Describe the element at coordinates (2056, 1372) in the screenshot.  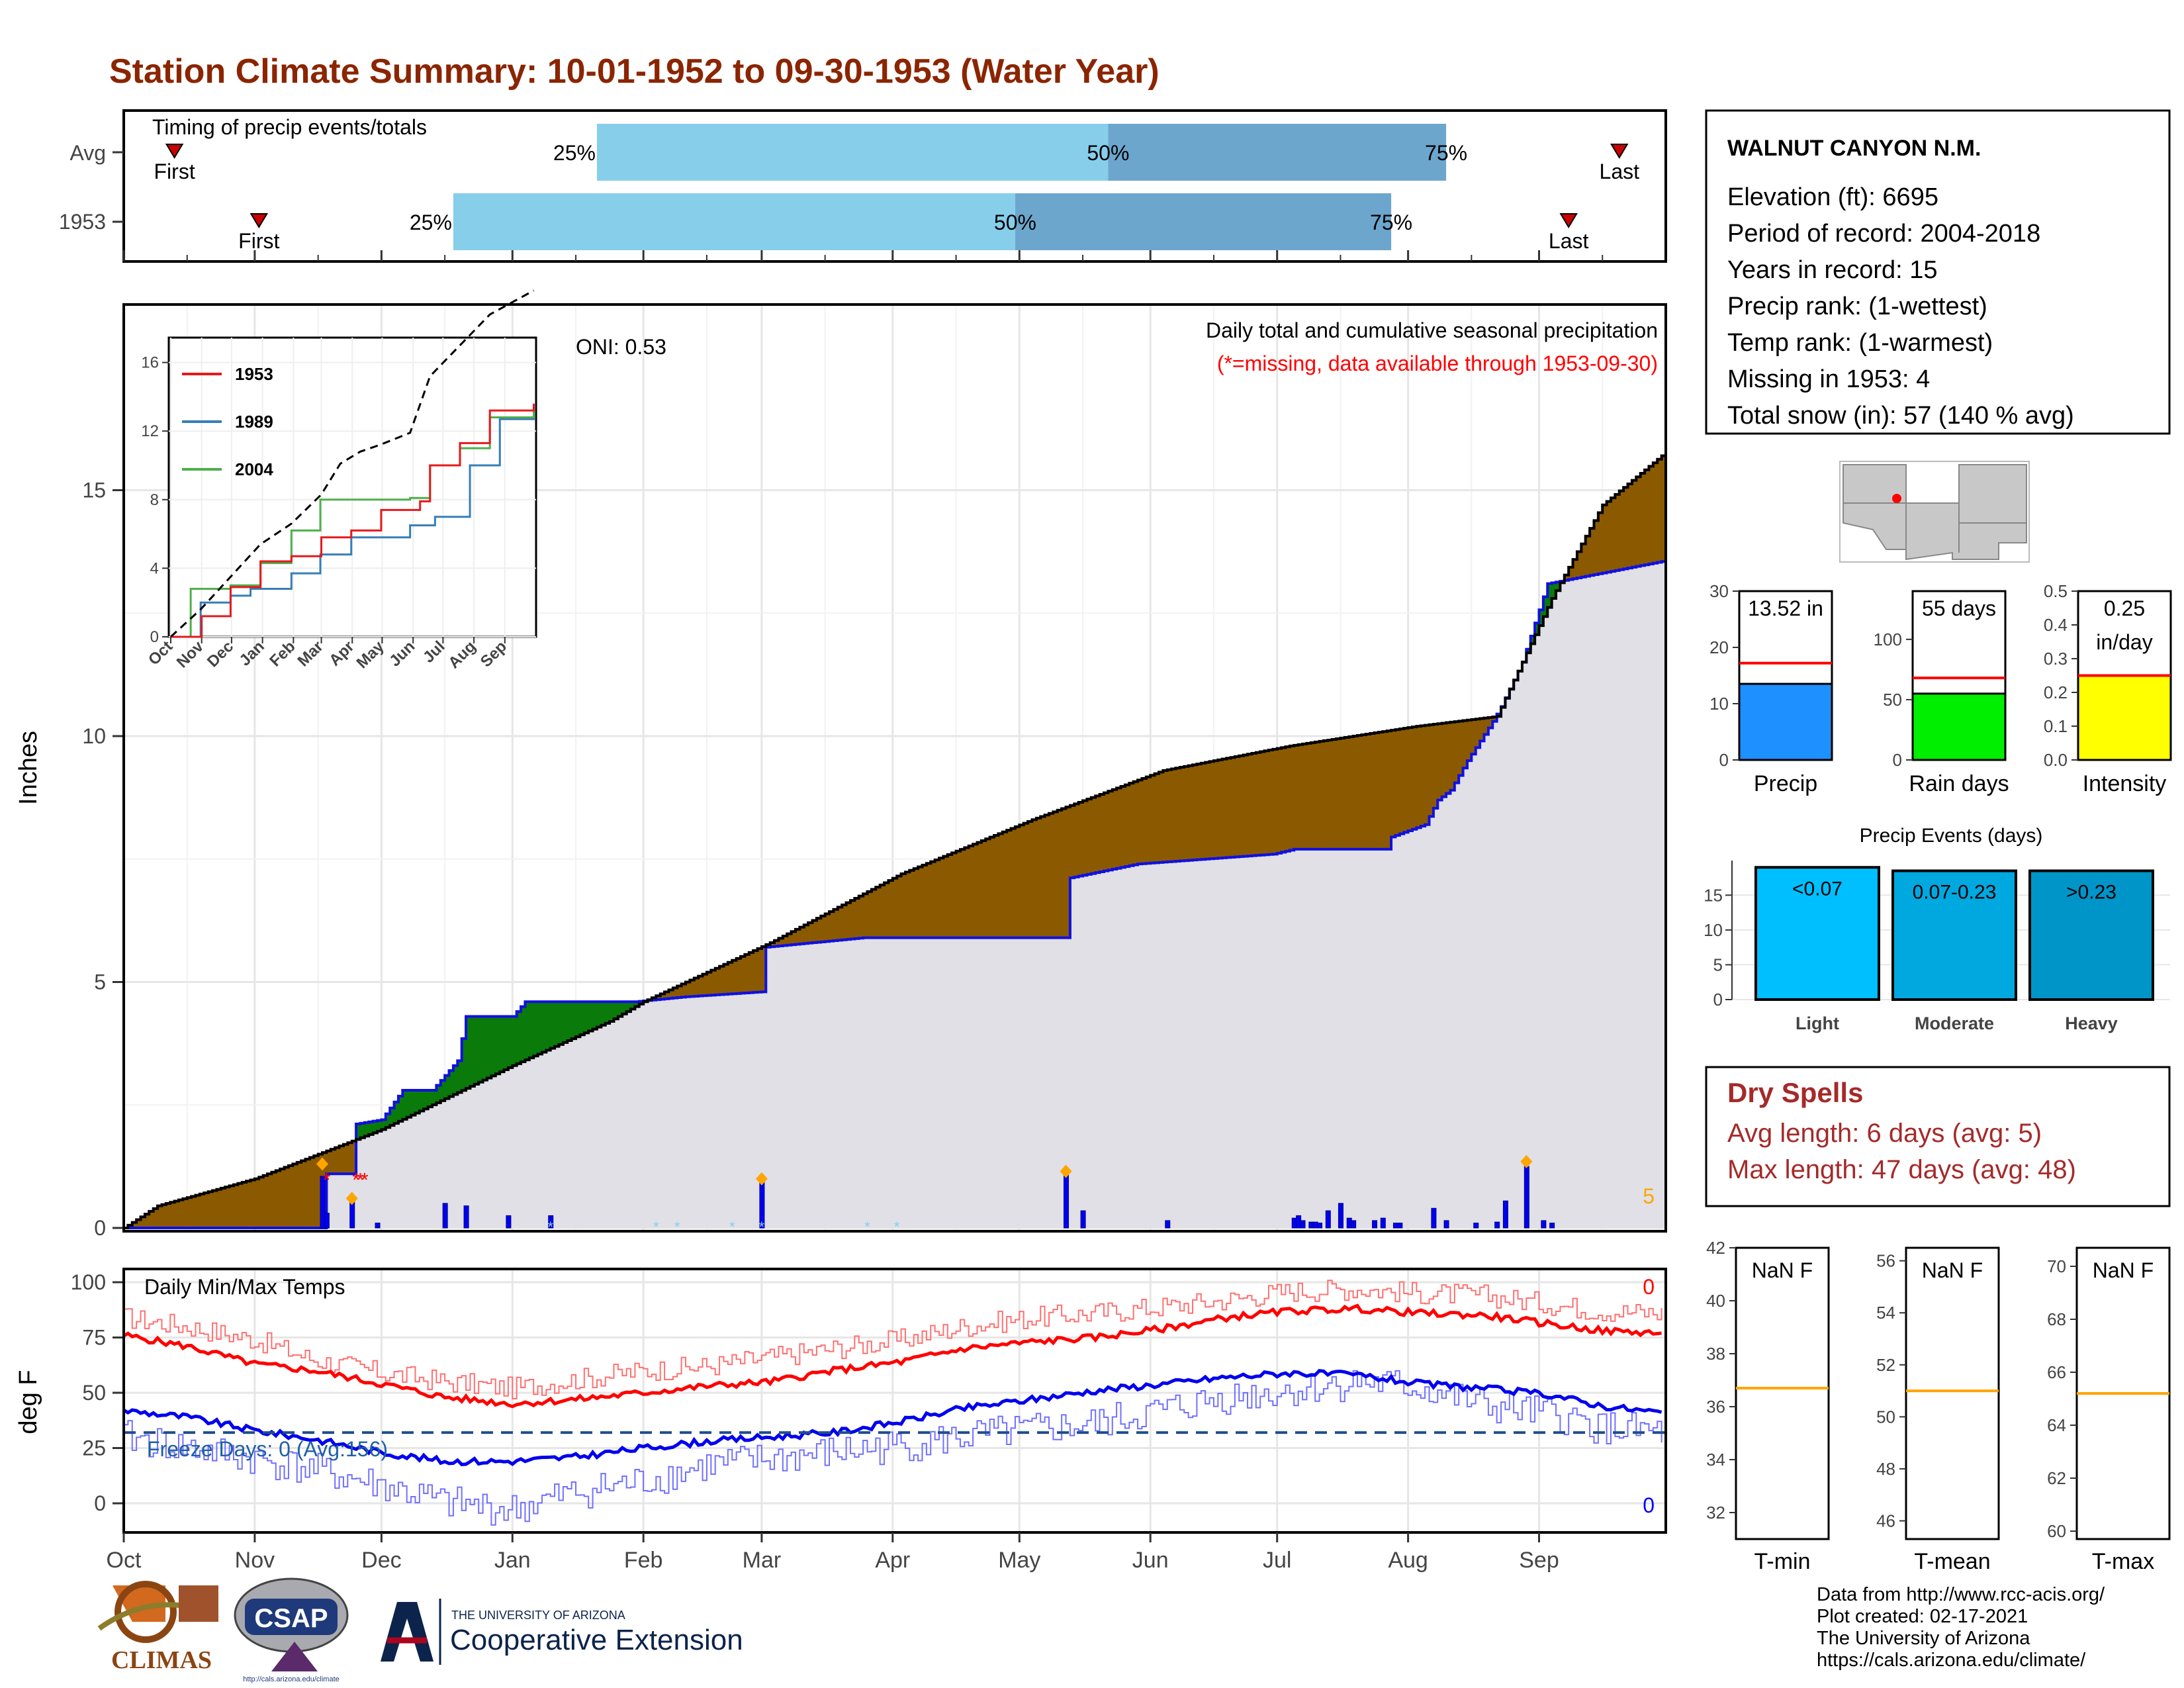
I see `temp-box-tick-label: 66` at that location.